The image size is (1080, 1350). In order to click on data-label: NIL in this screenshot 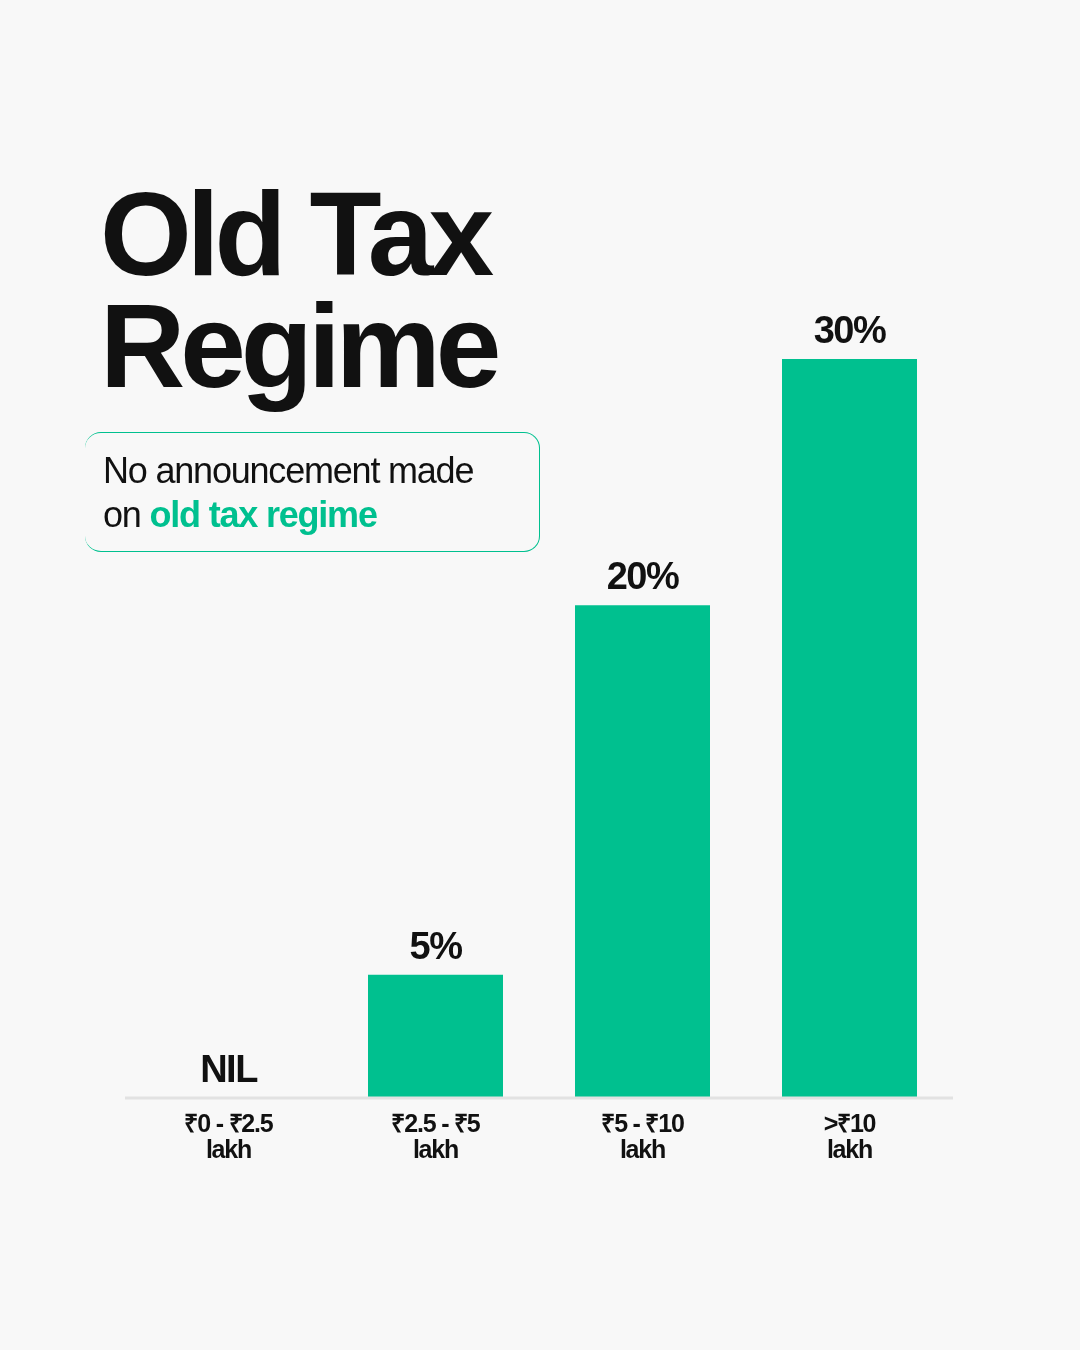, I will do `click(229, 1069)`.